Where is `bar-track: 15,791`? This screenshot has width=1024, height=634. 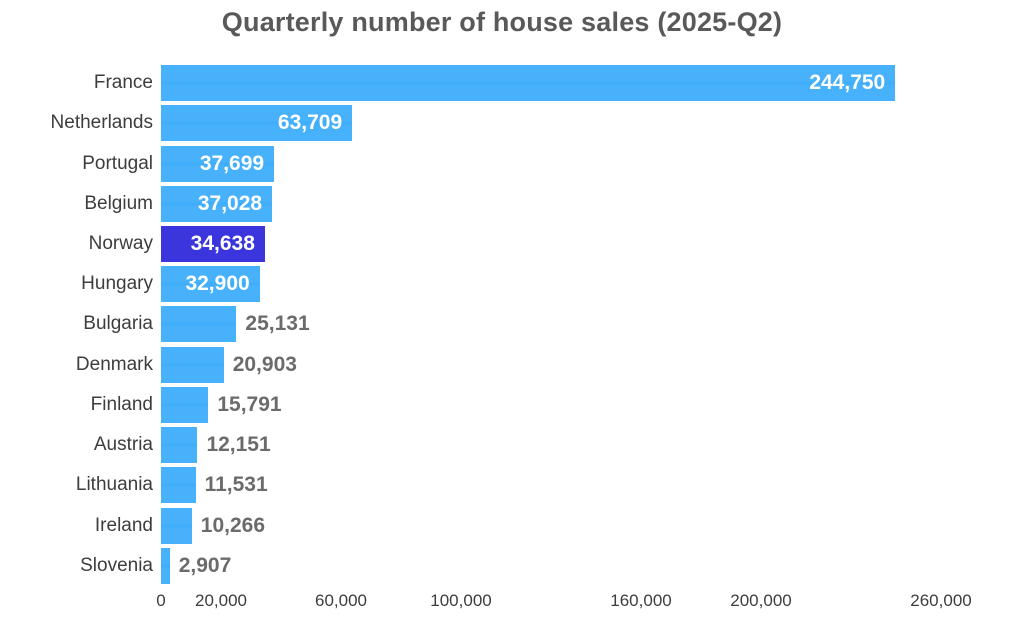
bar-track: 15,791 is located at coordinates (581, 404).